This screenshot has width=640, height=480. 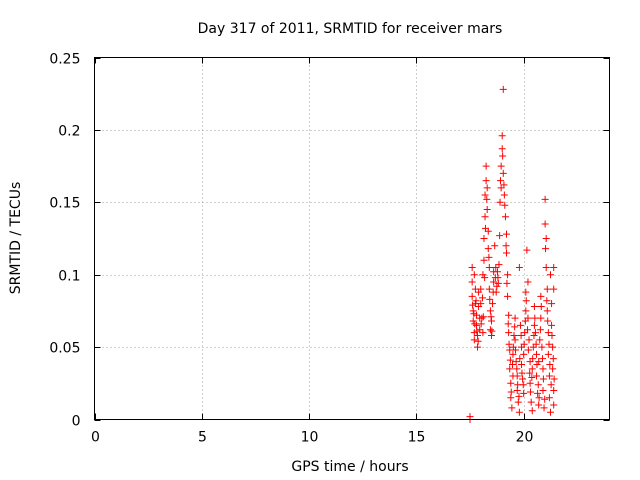 What do you see at coordinates (512, 254) in the screenshot?
I see `data-points` at bounding box center [512, 254].